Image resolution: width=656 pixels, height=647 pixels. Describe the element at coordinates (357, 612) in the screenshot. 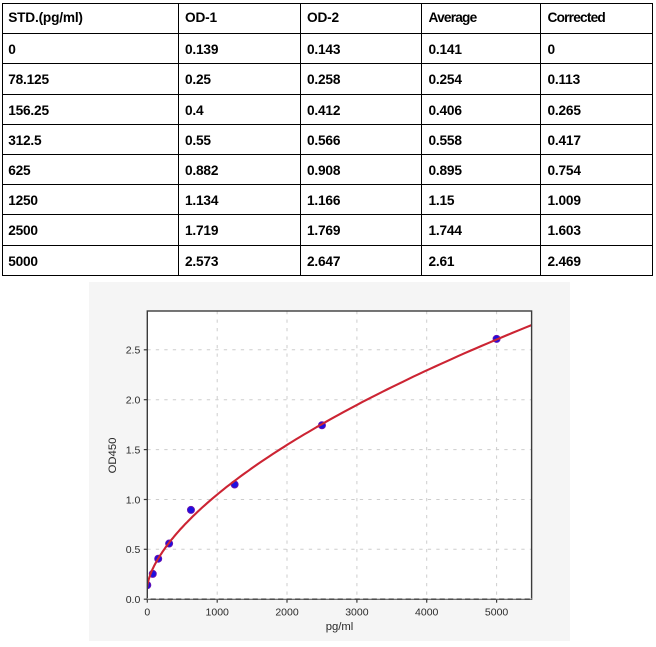

I see `svg-text: 3000` at that location.